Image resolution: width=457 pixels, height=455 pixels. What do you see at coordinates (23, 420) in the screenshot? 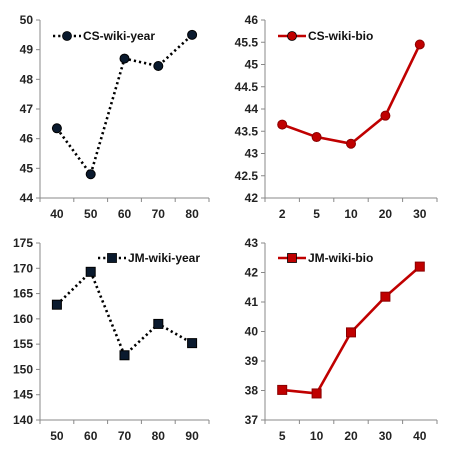
I see `y-tick-label: 140` at bounding box center [23, 420].